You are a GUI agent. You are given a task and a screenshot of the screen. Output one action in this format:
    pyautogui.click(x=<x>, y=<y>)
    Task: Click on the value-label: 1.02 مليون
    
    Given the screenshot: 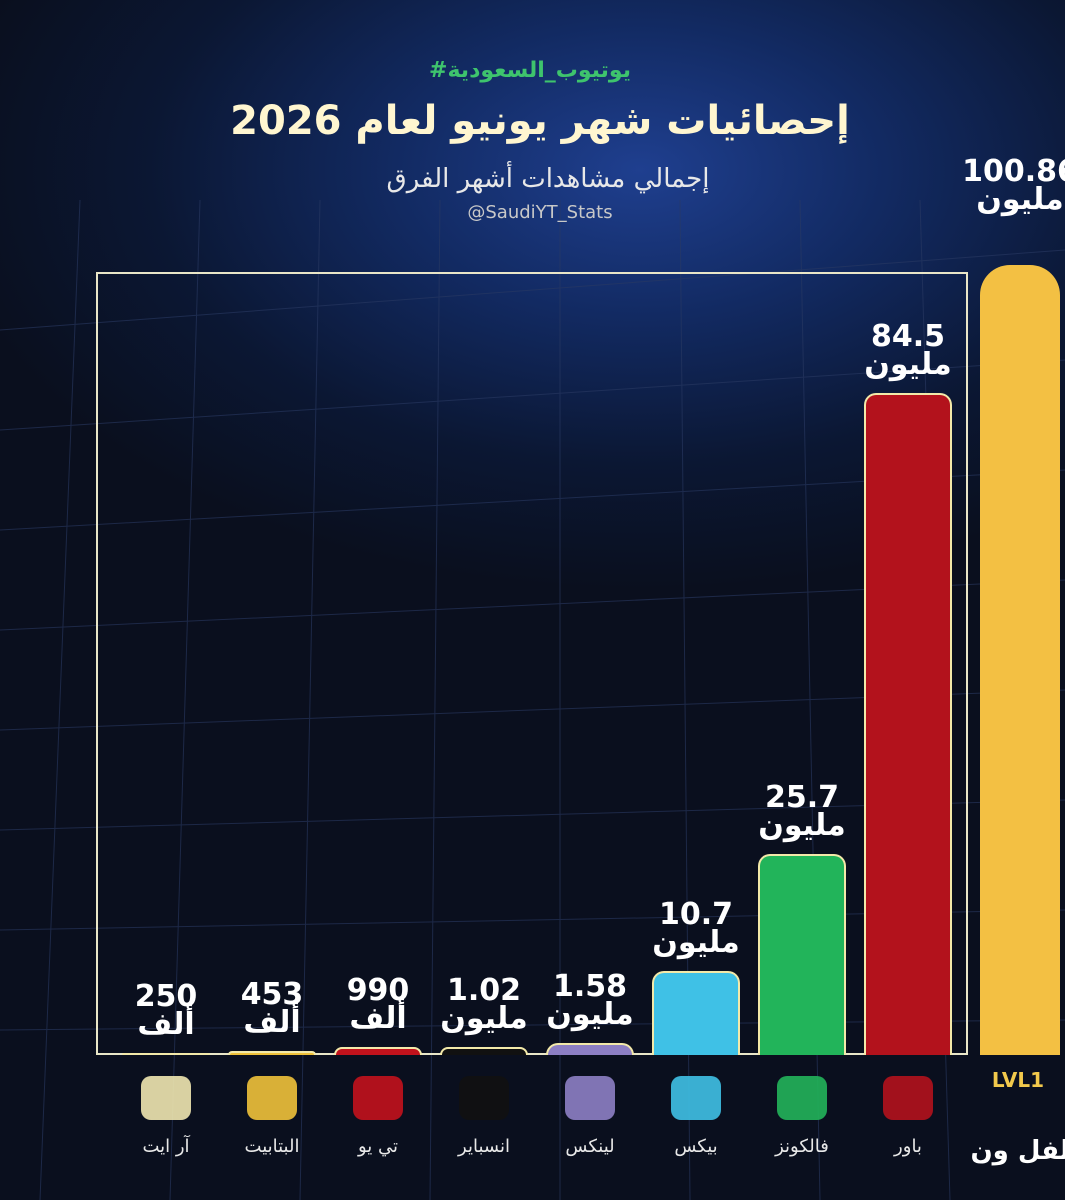 What is the action you would take?
    pyautogui.click(x=484, y=1004)
    